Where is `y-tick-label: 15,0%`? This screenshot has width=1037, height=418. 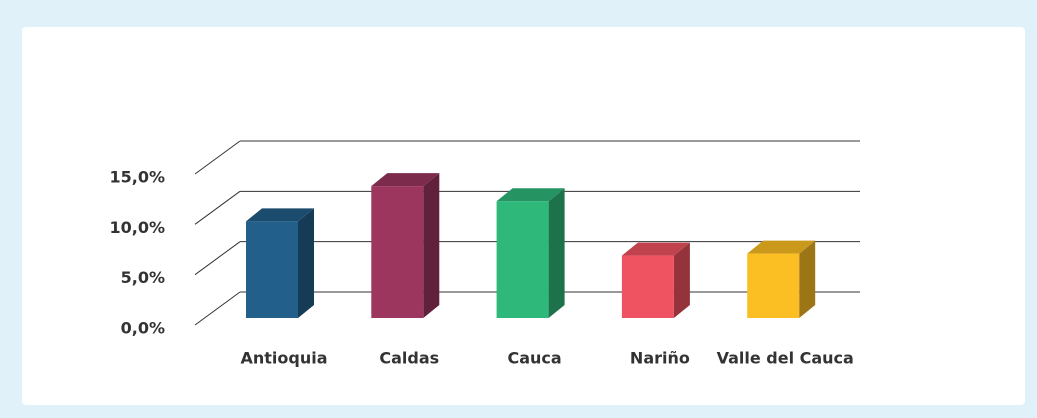
y-tick-label: 15,0% is located at coordinates (137, 177).